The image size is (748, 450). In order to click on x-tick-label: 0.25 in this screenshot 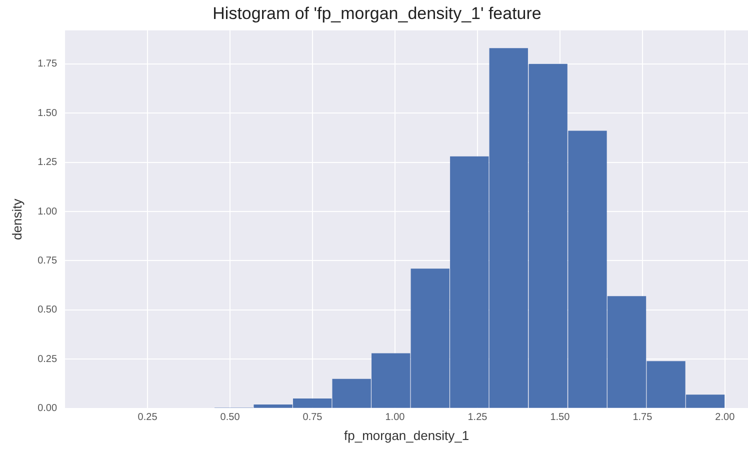, I will do `click(148, 418)`.